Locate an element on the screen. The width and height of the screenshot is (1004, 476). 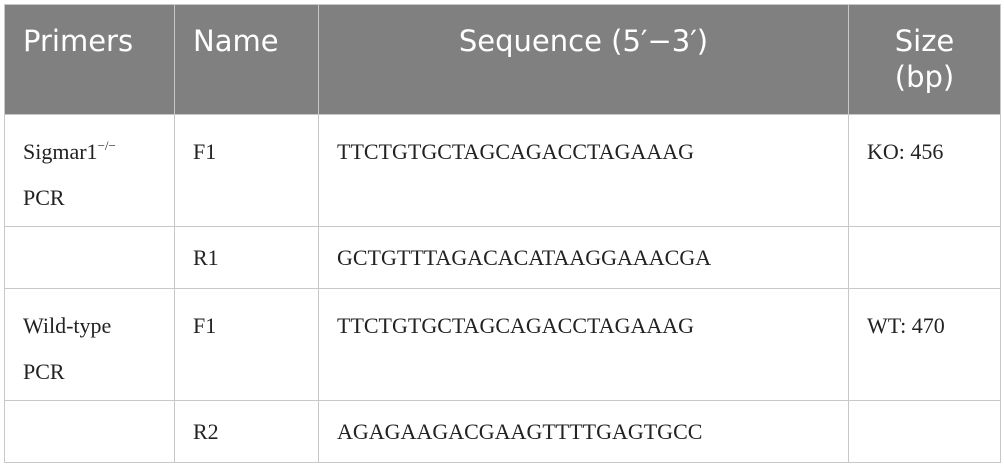
cell-text: PCR is located at coordinates (44, 197).